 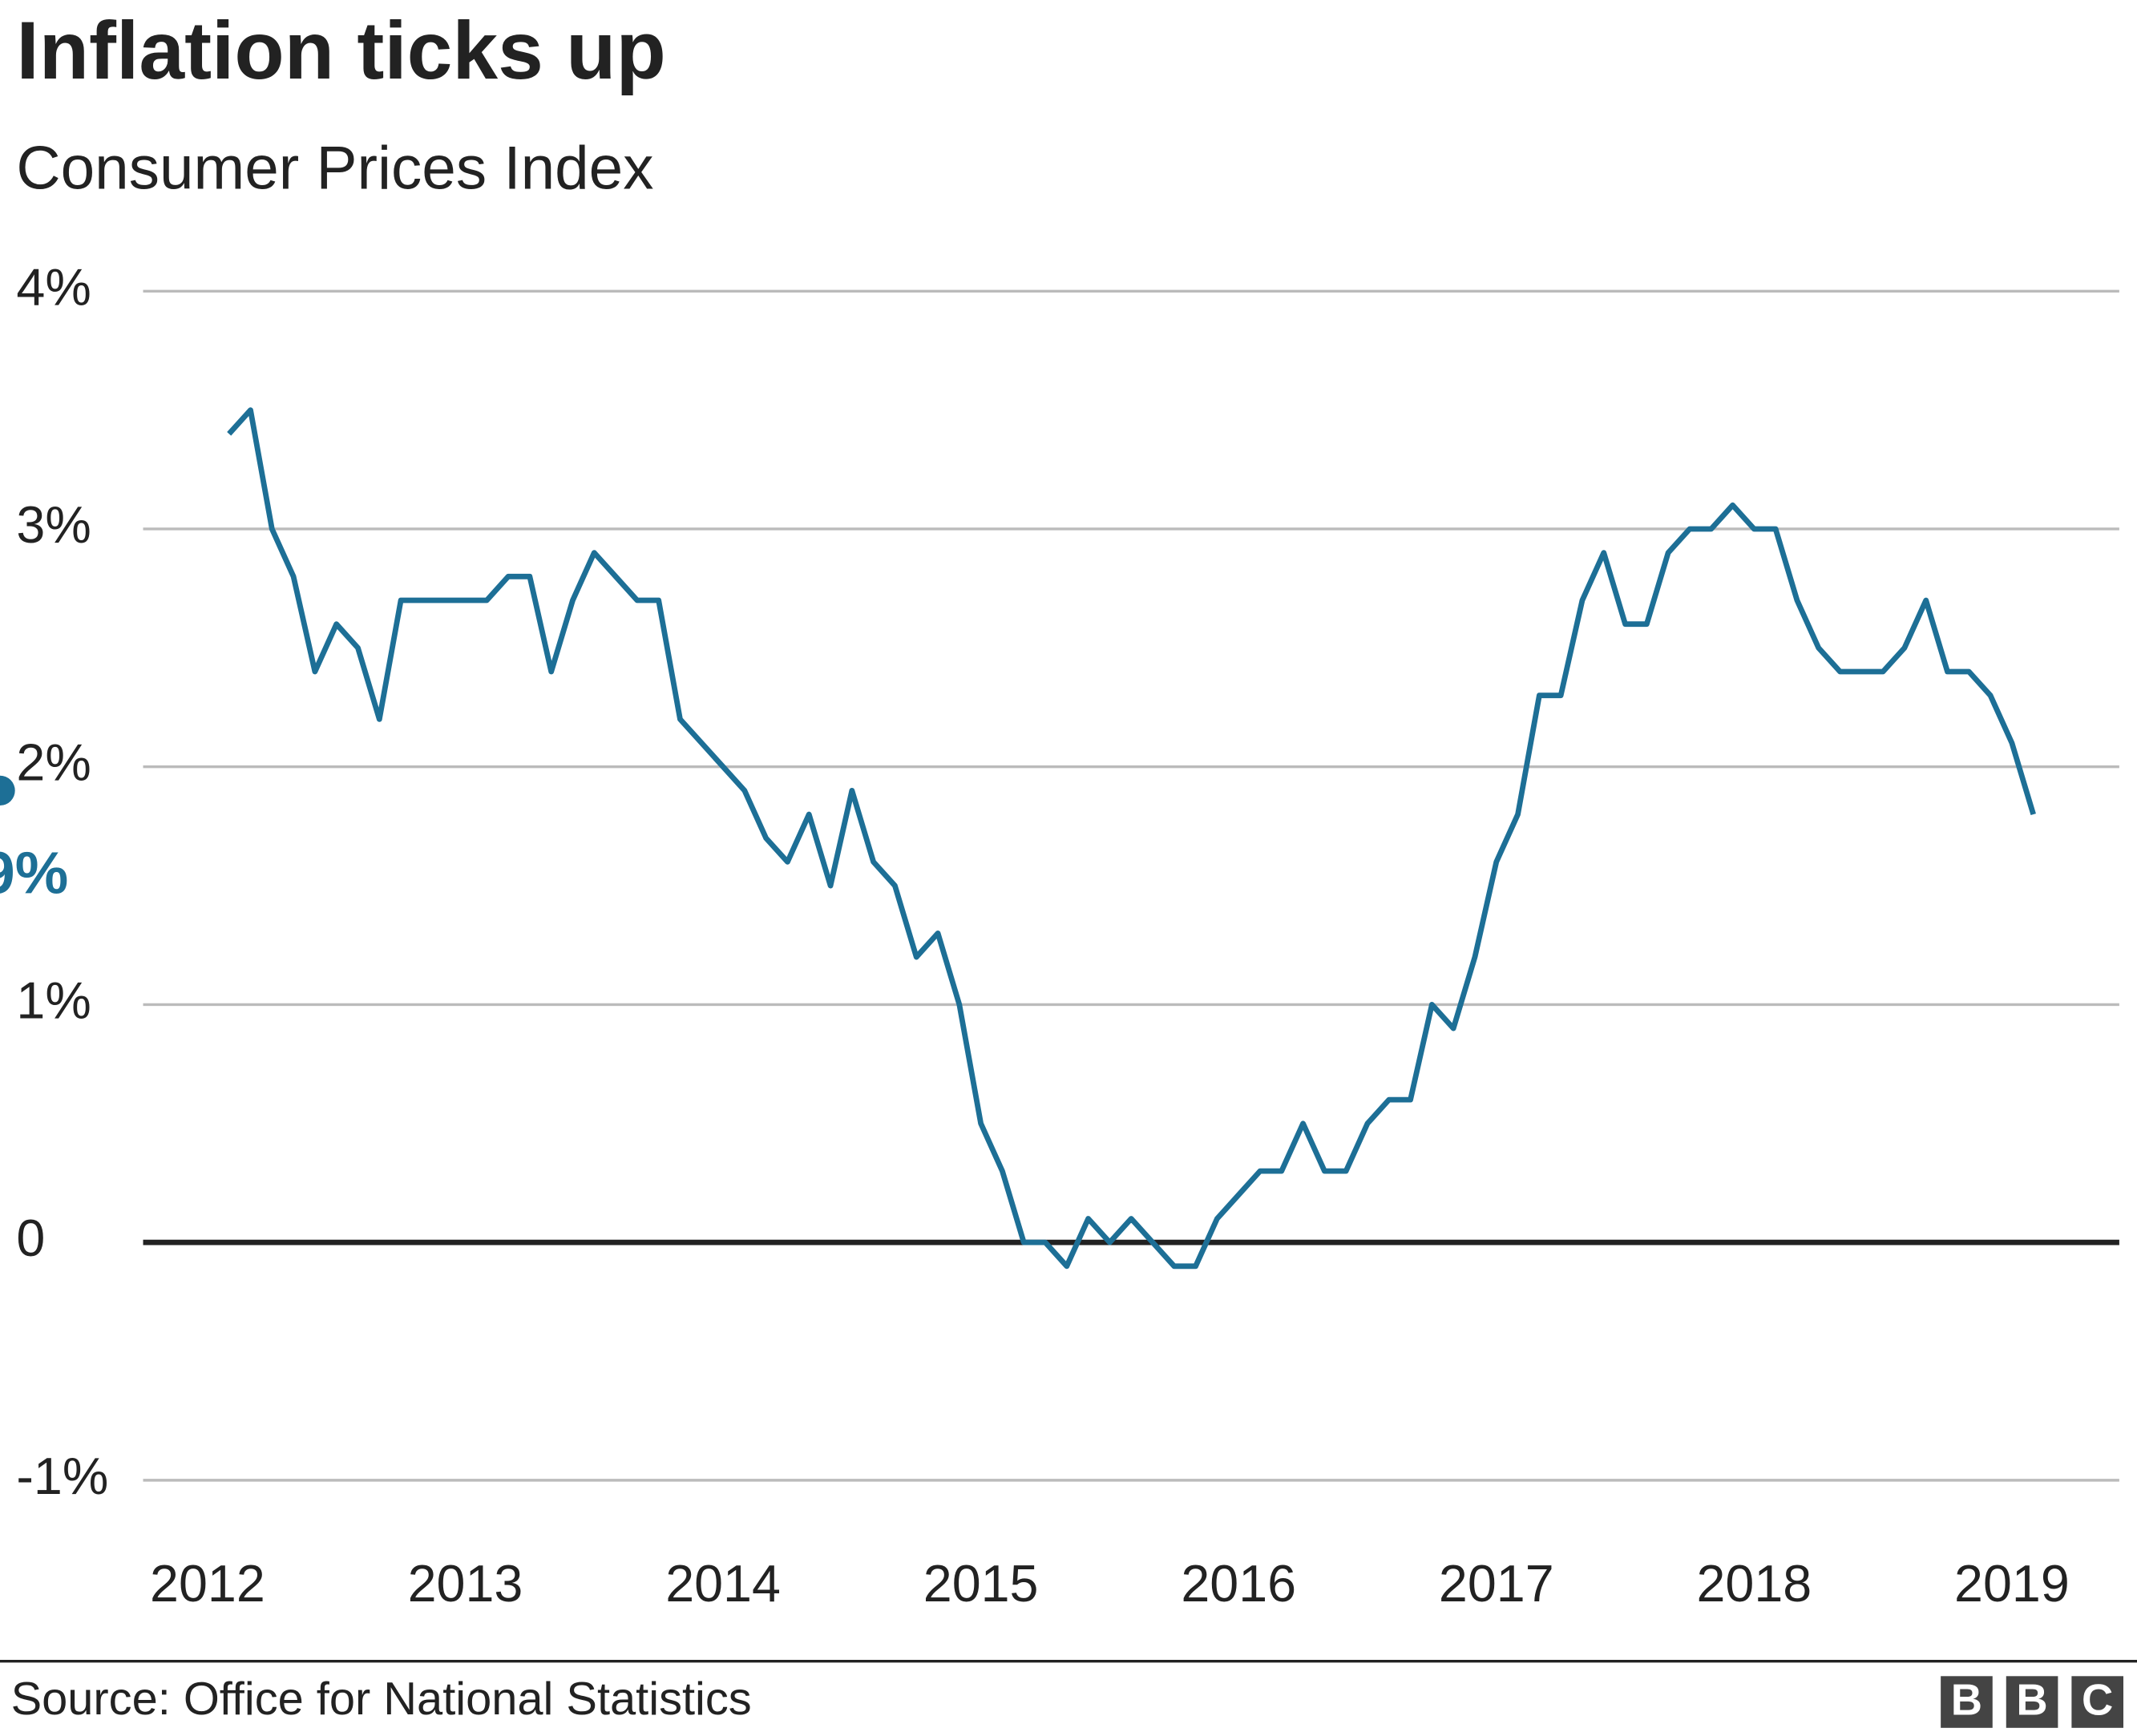 I want to click on x-tick-label: 2014, so click(x=723, y=1584).